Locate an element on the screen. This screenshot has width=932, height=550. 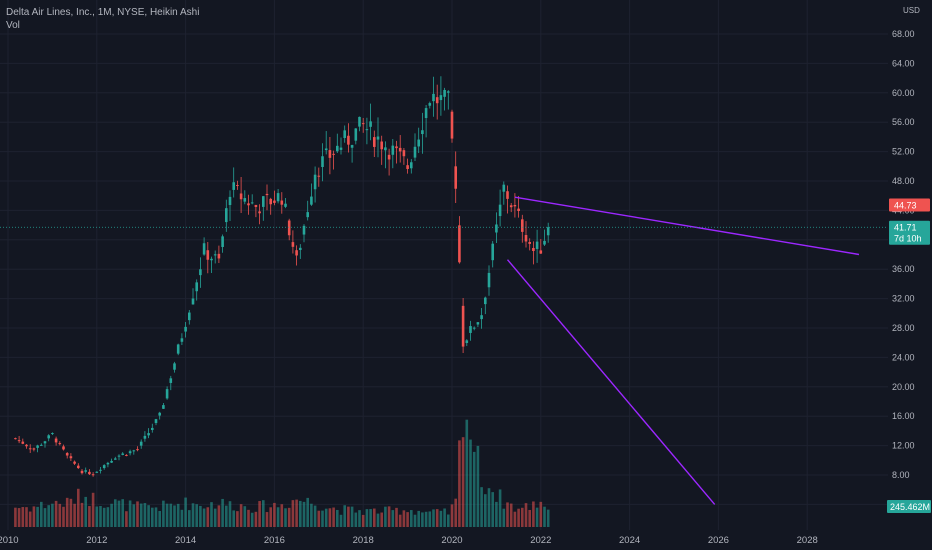
volume-indicator-label: Vol is located at coordinates (13, 25).